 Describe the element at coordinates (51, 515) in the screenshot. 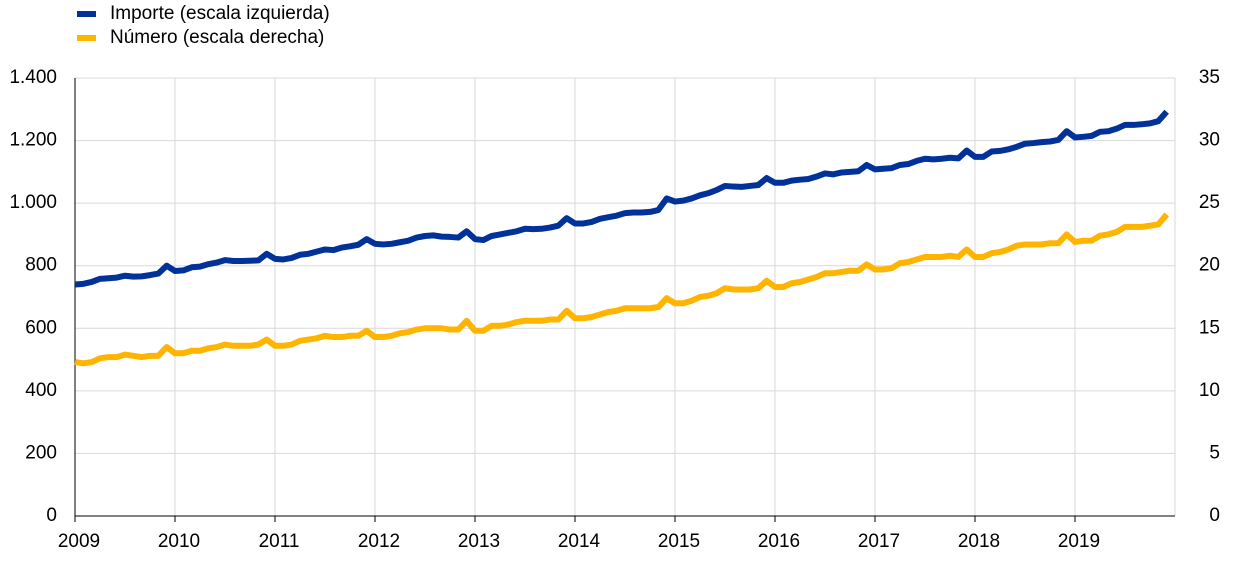

I see `y-tick-label: 0` at that location.